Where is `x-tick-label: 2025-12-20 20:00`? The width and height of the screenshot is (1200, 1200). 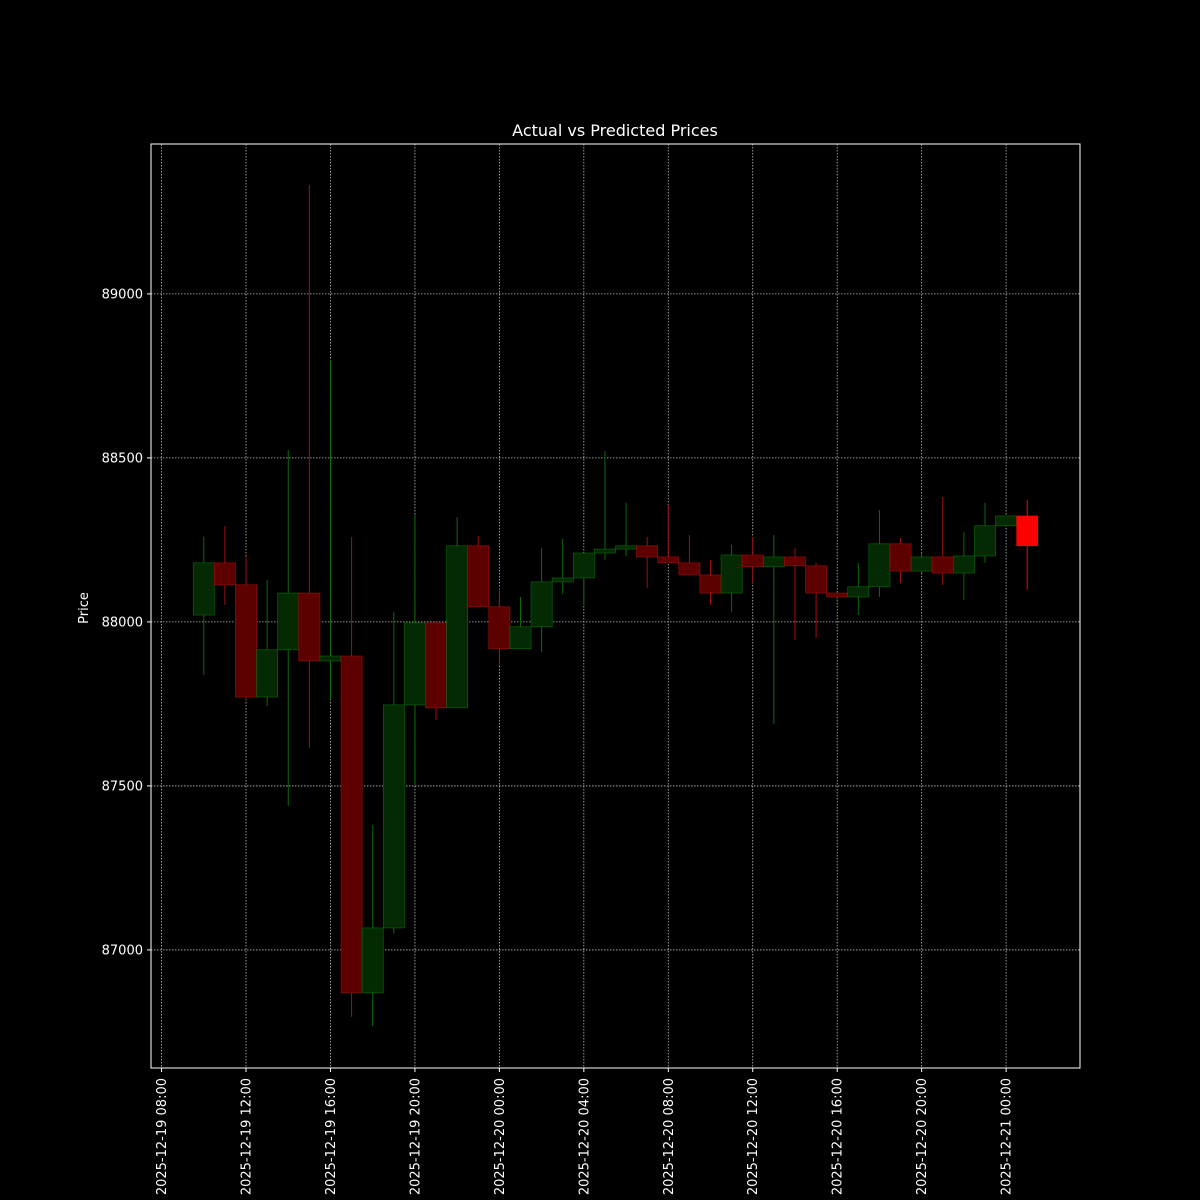
x-tick-label: 2025-12-20 20:00 is located at coordinates (922, 1136).